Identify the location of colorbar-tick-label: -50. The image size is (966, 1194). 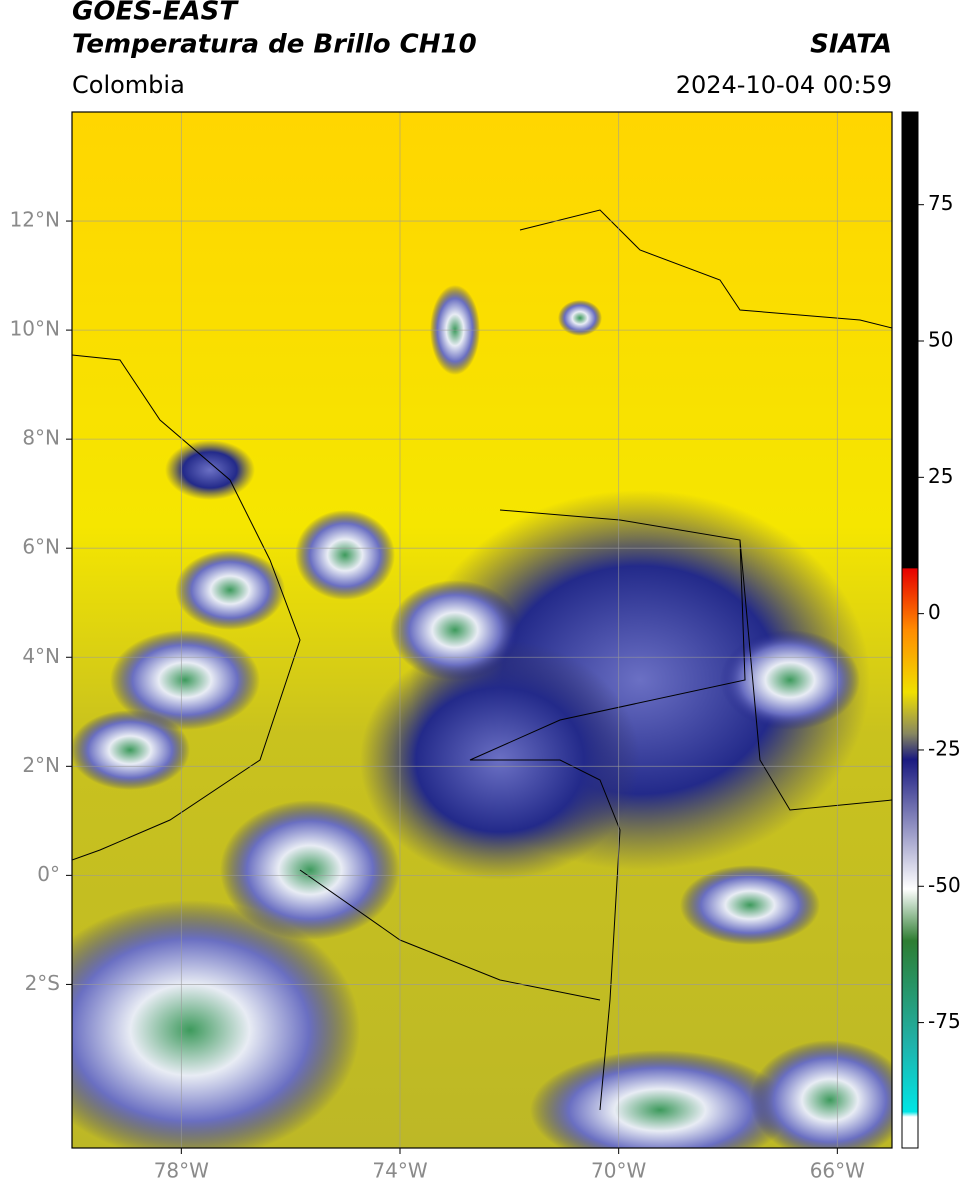
(944, 885).